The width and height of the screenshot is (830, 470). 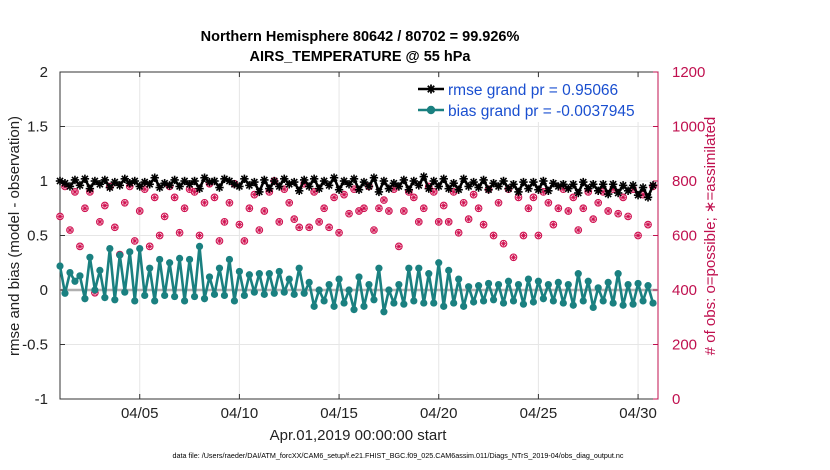 I want to click on legend-rmse-marker, so click(x=431, y=89).